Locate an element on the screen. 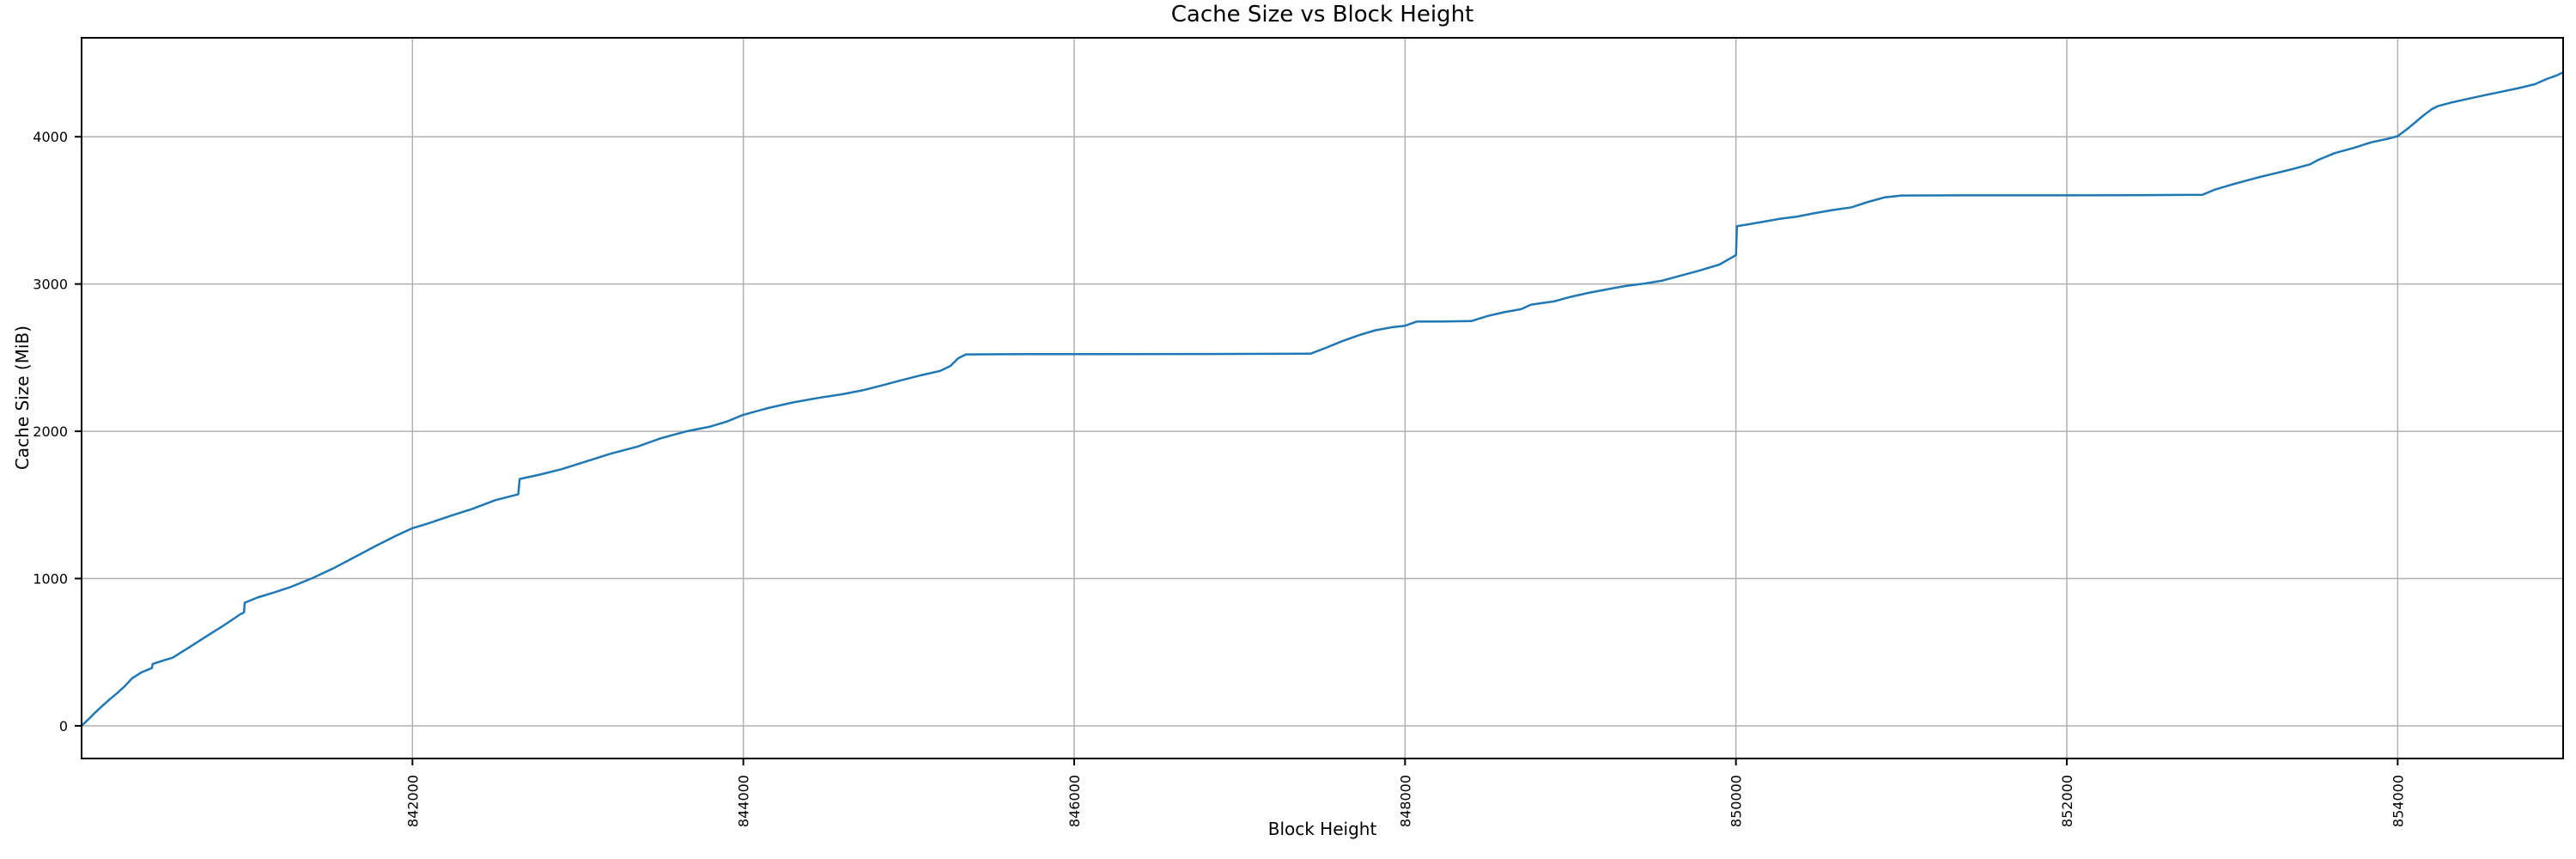 The image size is (2576, 859). x-tick-label: 846000 is located at coordinates (1074, 801).